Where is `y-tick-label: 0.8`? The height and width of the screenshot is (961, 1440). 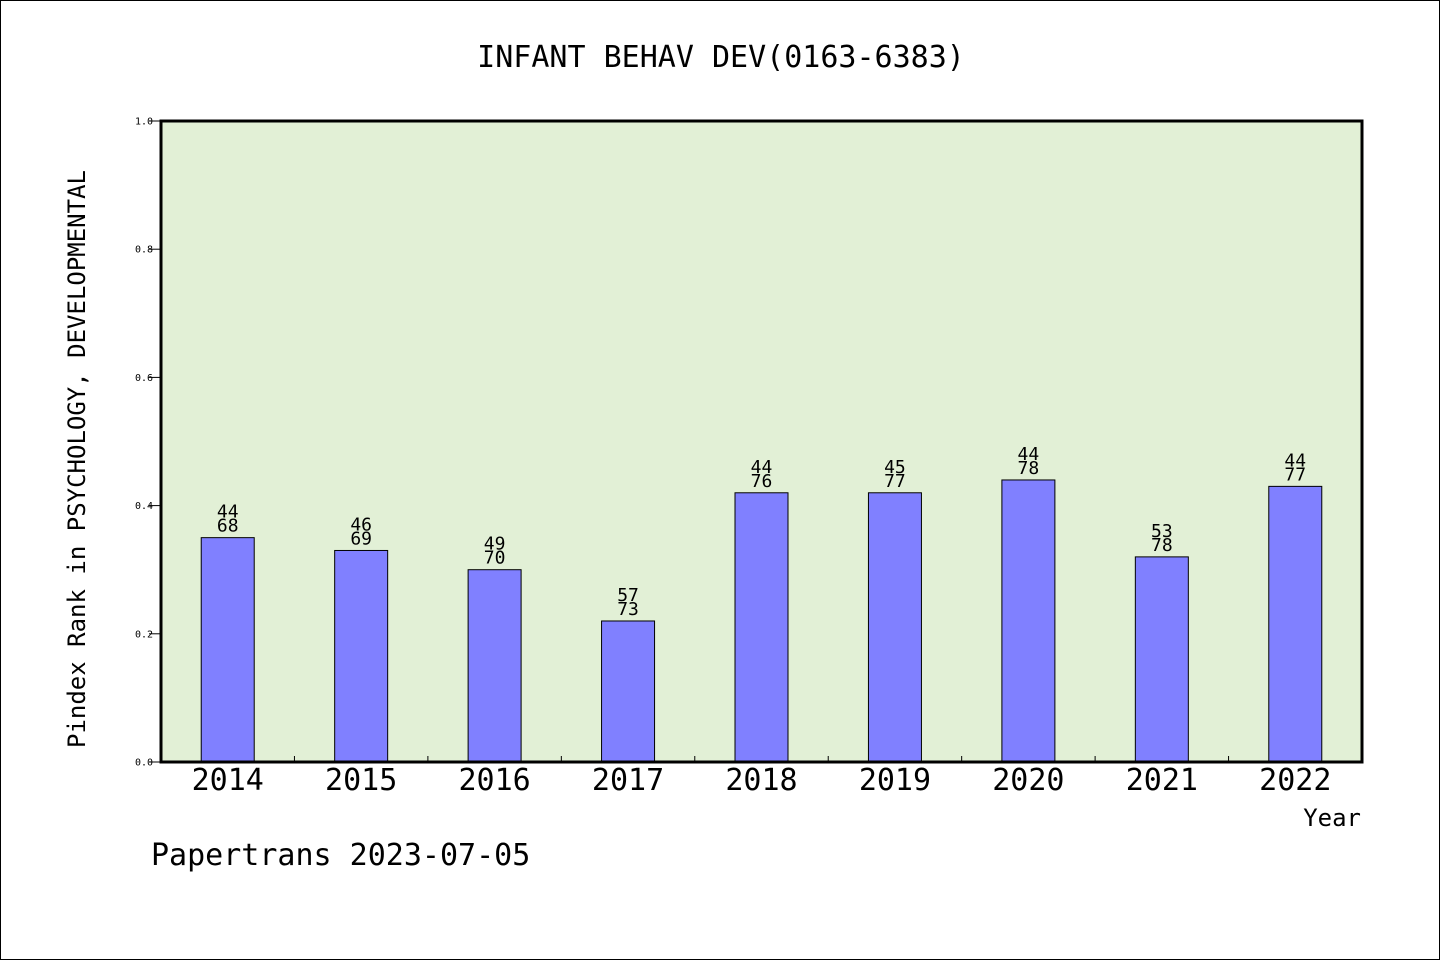
y-tick-label: 0.8 is located at coordinates (144, 250).